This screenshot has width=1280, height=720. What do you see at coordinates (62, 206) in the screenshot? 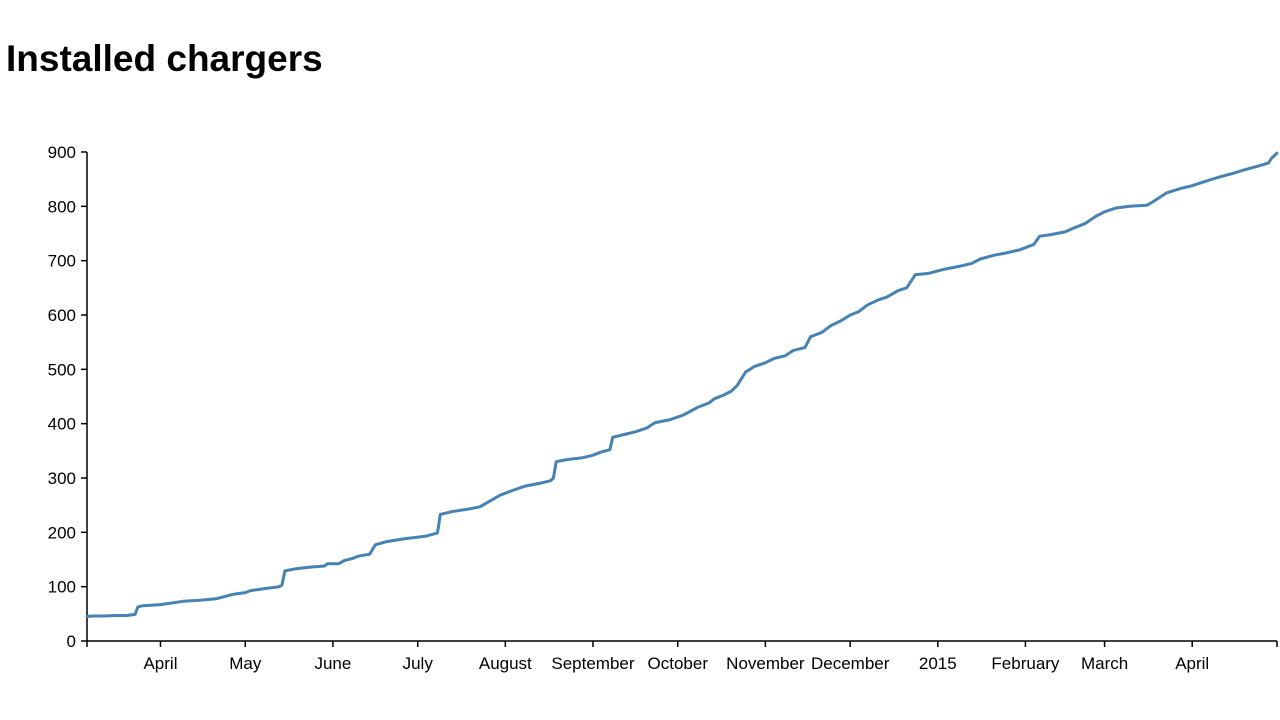
I see `y-tick-label: 800` at bounding box center [62, 206].